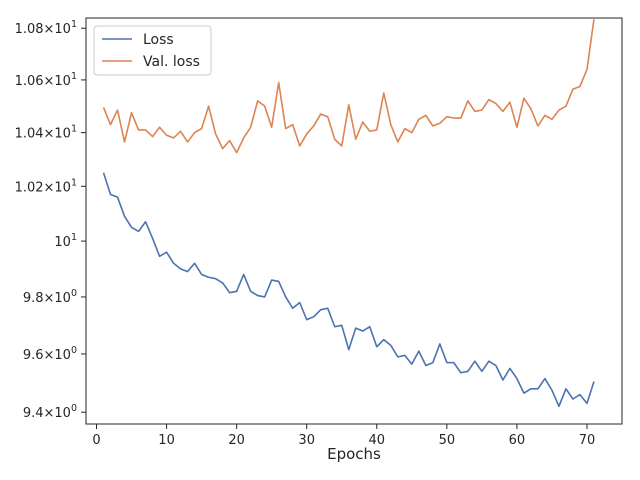 The image size is (640, 480). What do you see at coordinates (171, 62) in the screenshot?
I see `legend-label-val-loss: Val. loss` at bounding box center [171, 62].